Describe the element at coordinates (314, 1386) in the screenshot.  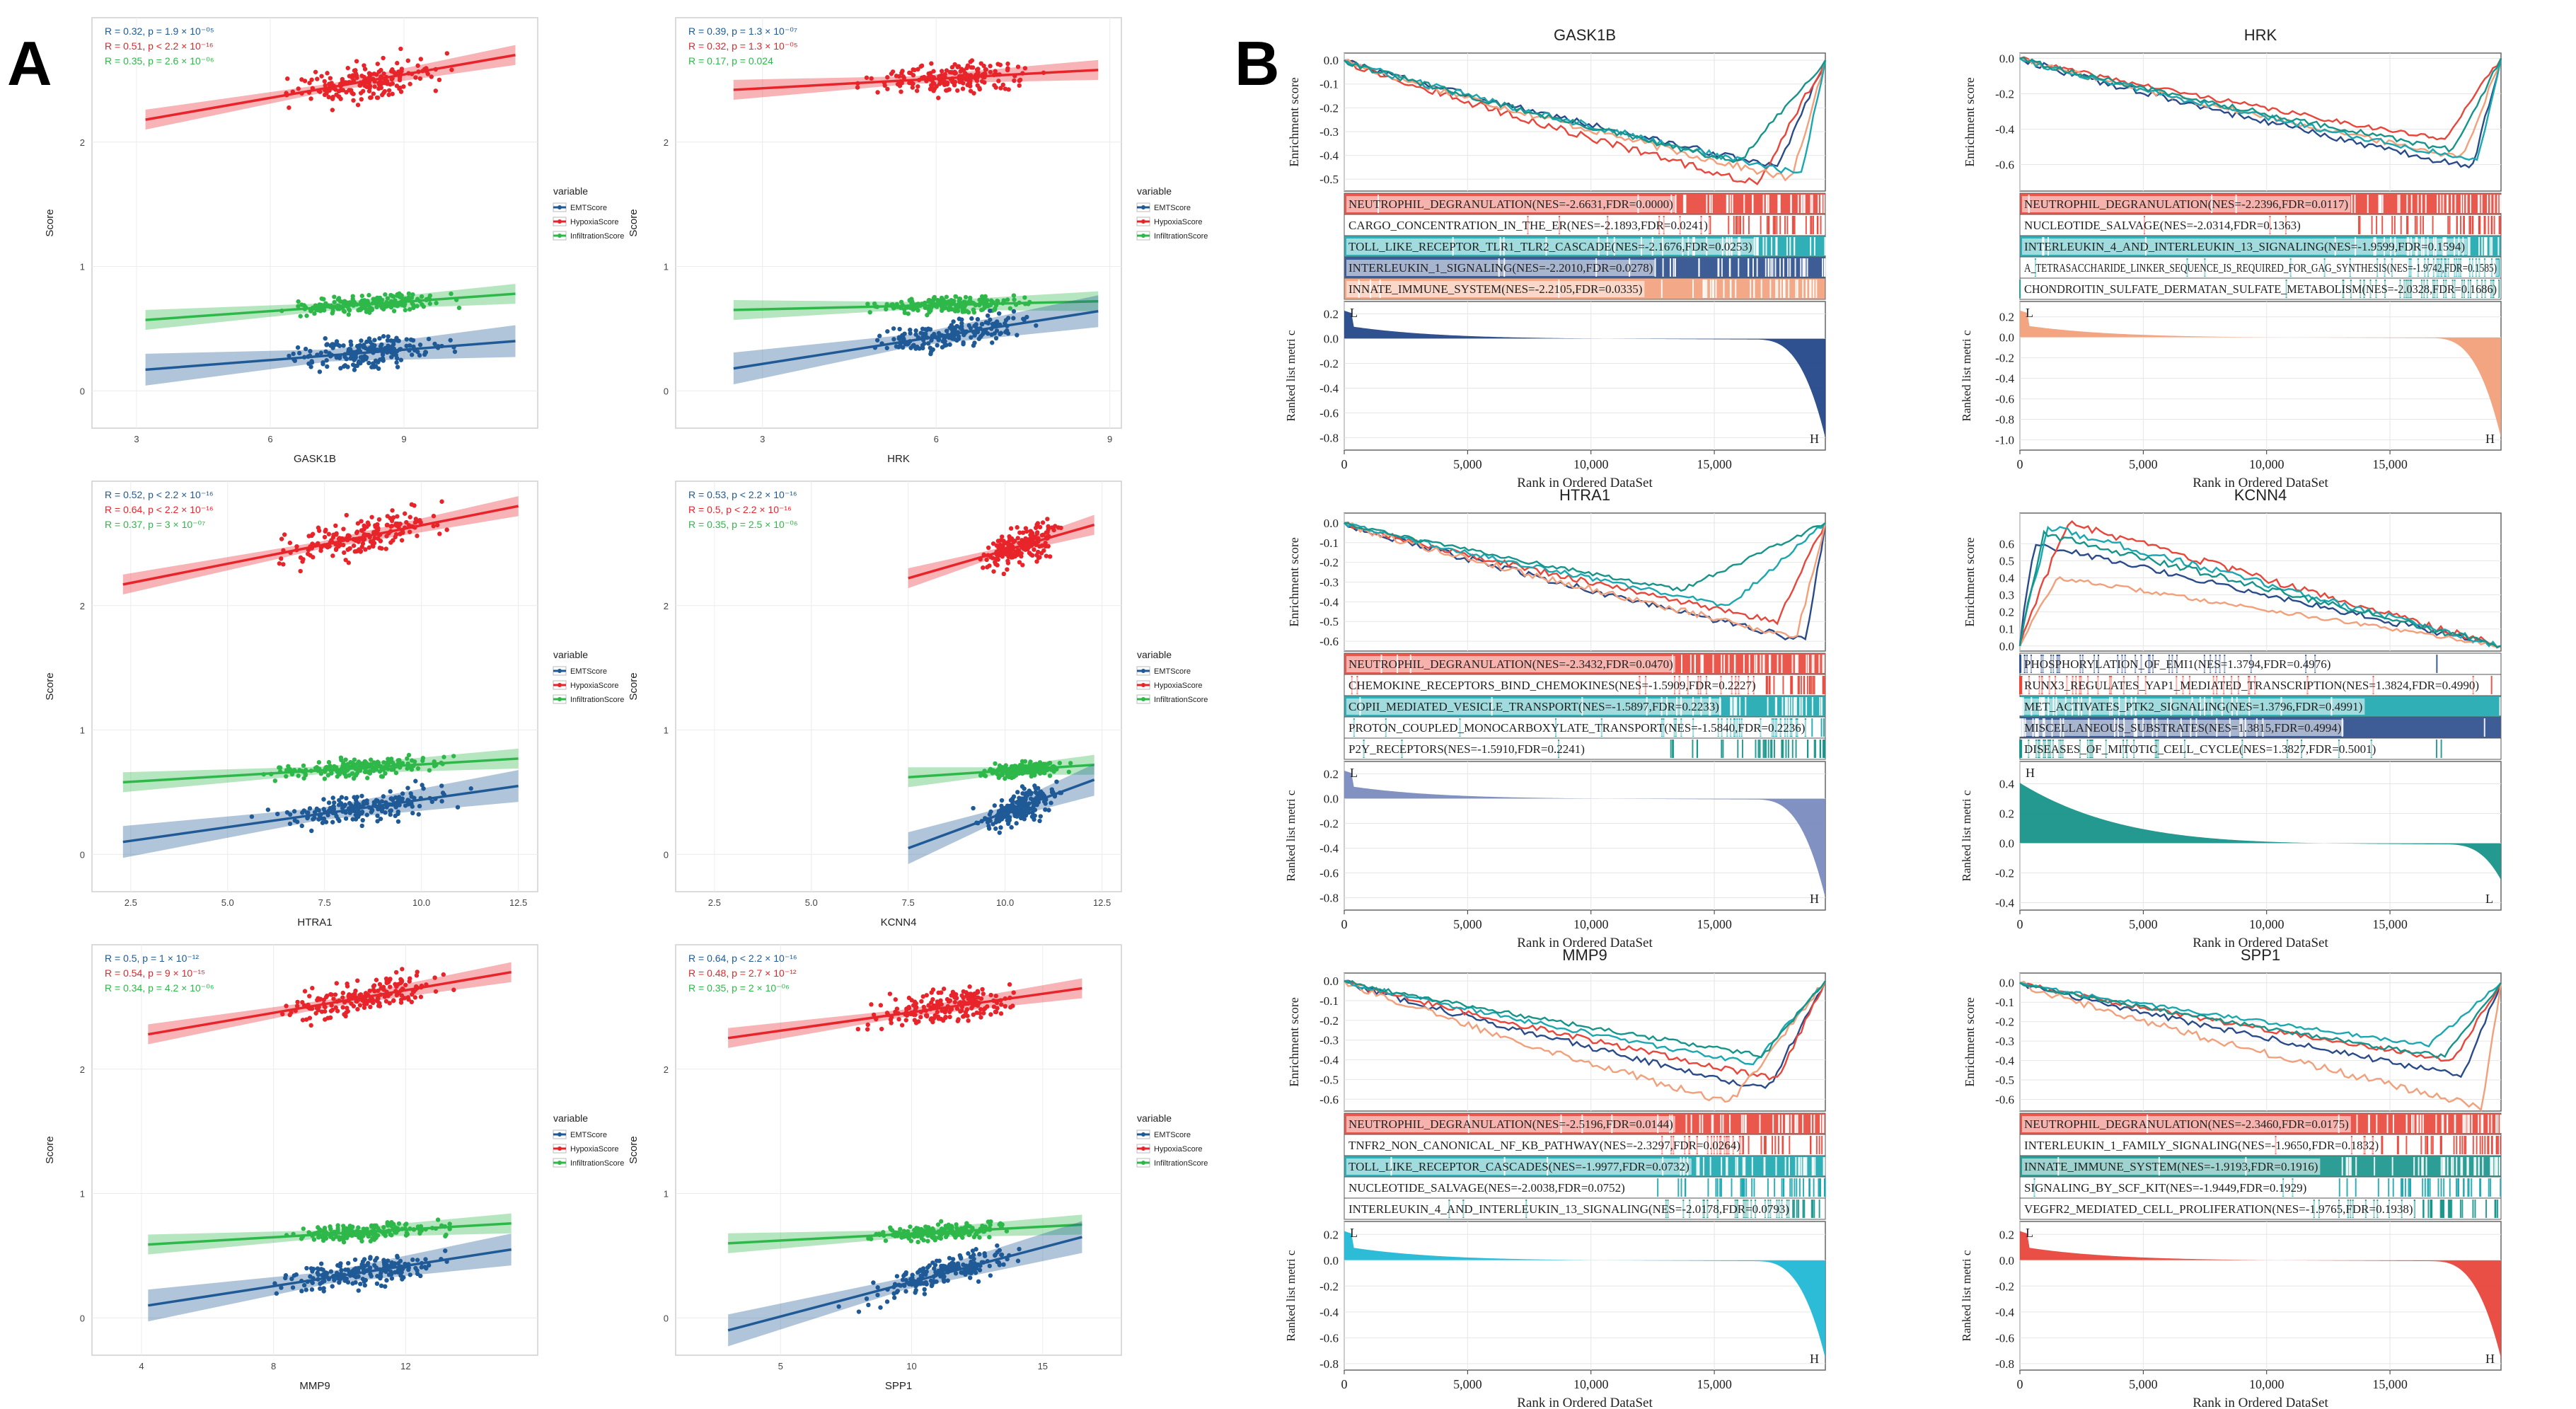
I see `x-axis-label: MMP9` at that location.